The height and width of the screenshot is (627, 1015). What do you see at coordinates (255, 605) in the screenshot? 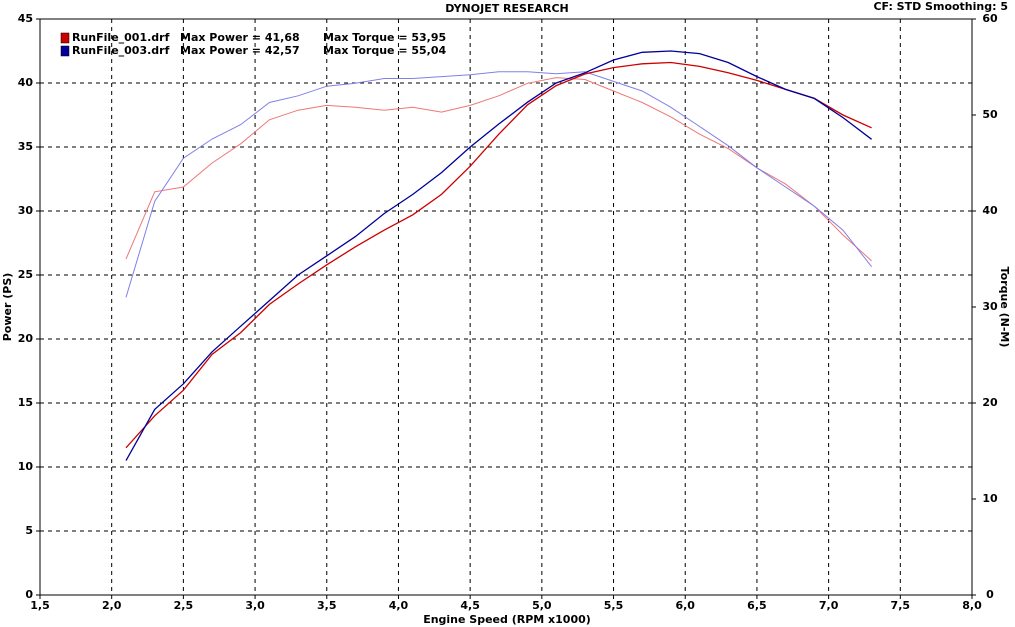
I see `x-tick-label: 3,0` at bounding box center [255, 605].